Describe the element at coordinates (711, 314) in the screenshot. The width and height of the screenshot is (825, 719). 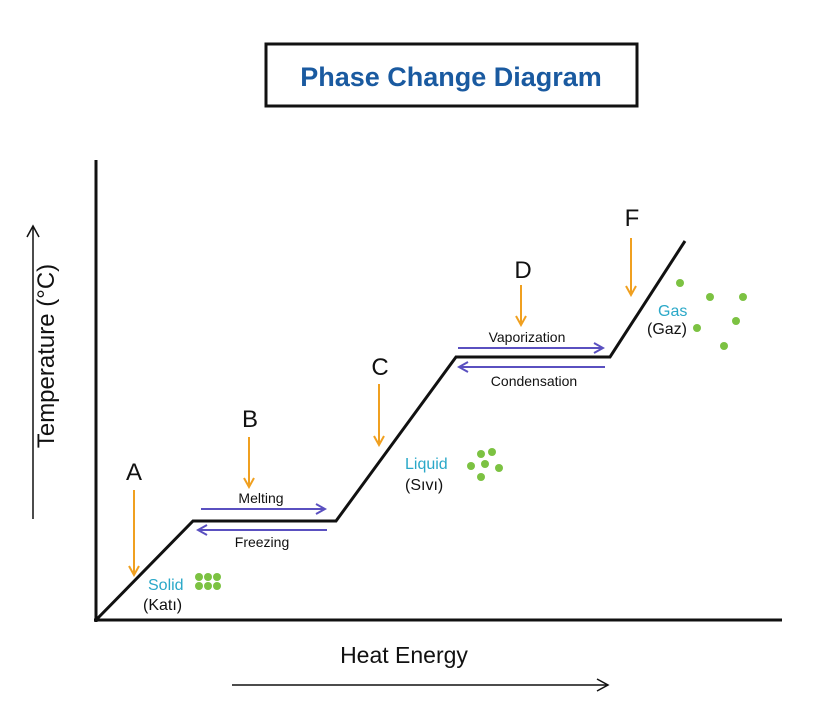
I see `gas-particles-icon` at that location.